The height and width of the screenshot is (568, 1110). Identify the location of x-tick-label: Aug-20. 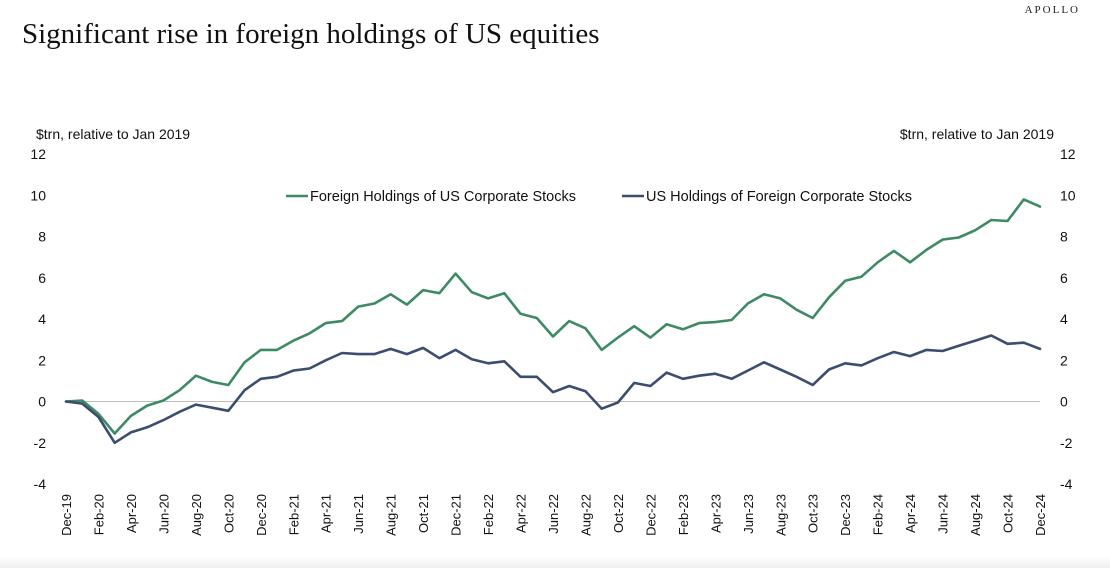
(196, 515).